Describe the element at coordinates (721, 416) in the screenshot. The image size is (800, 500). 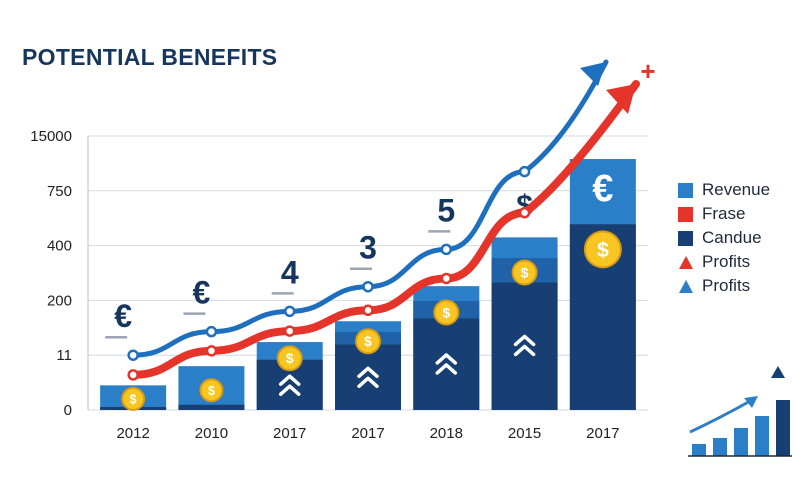
I see `growth-trend` at that location.